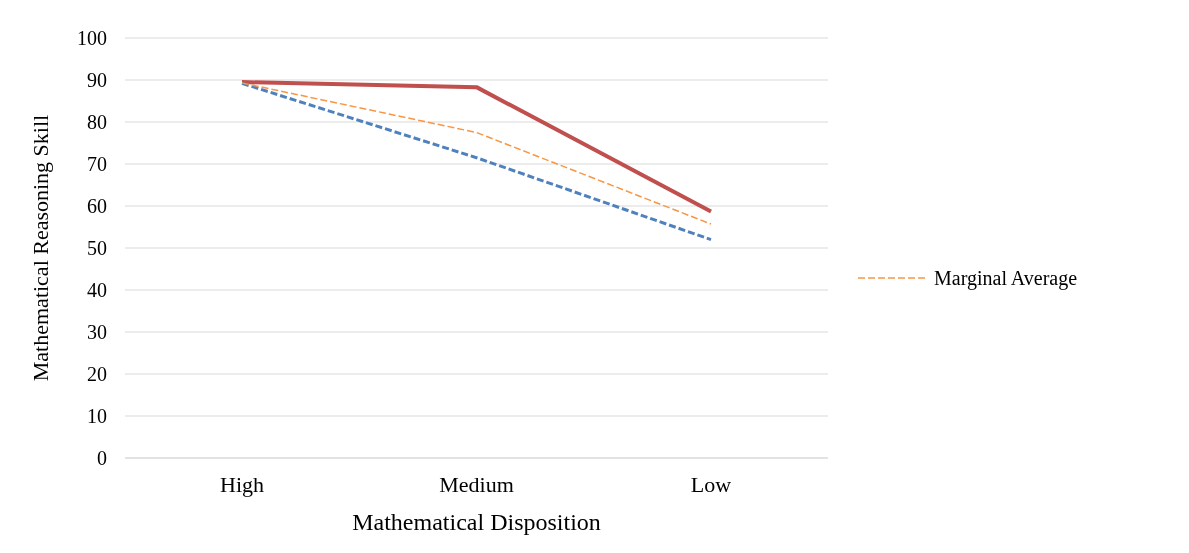 This screenshot has height=553, width=1189. Describe the element at coordinates (97, 206) in the screenshot. I see `y-tick-label: 60` at that location.